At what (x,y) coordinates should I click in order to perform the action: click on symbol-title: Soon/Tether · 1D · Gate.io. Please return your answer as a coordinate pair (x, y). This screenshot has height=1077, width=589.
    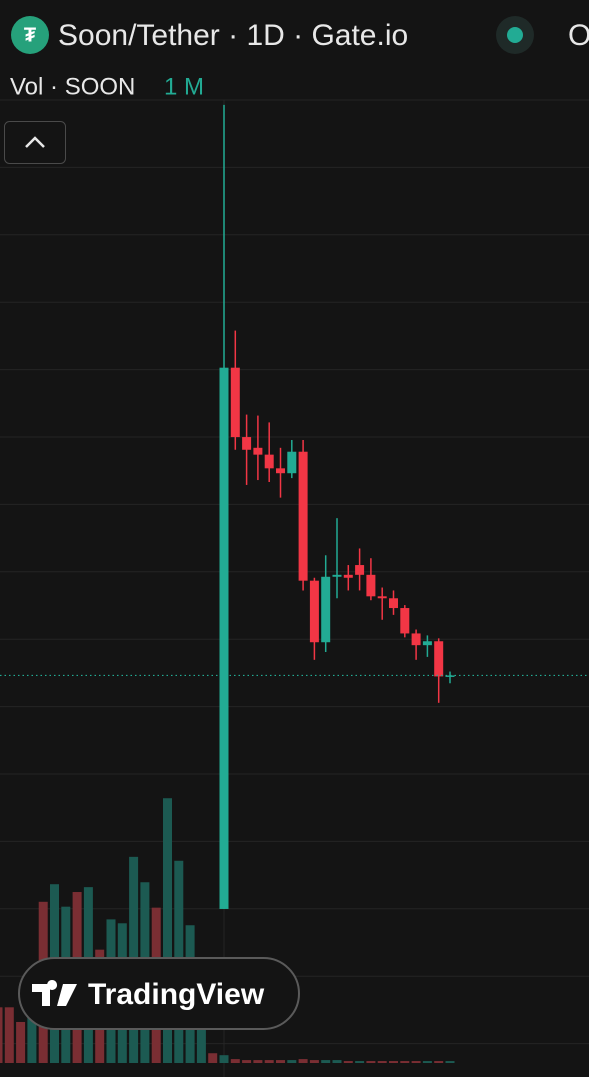
    Looking at the image, I should click on (233, 35).